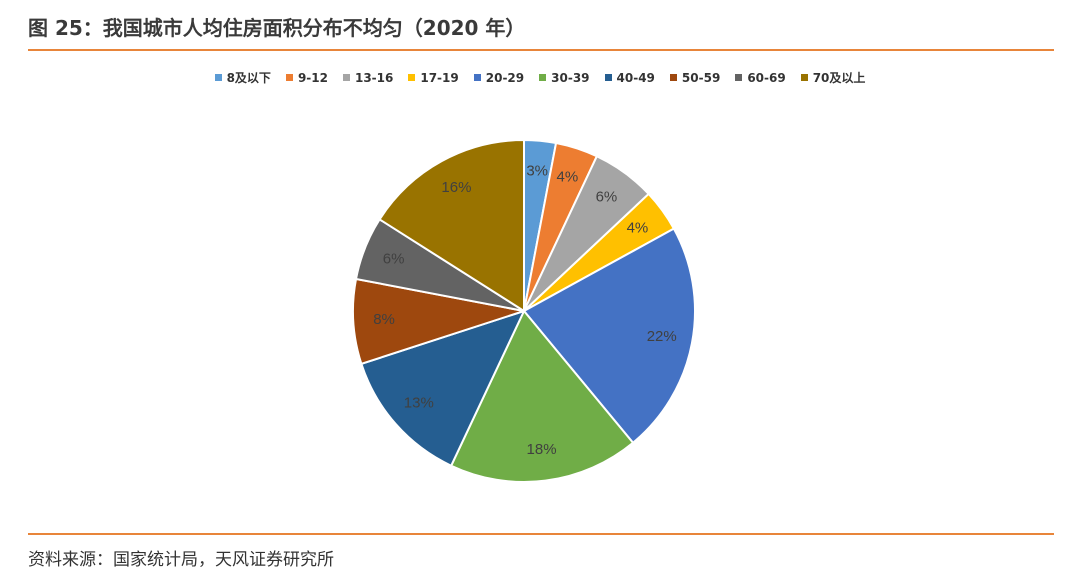  I want to click on data-label: 3%, so click(537, 170).